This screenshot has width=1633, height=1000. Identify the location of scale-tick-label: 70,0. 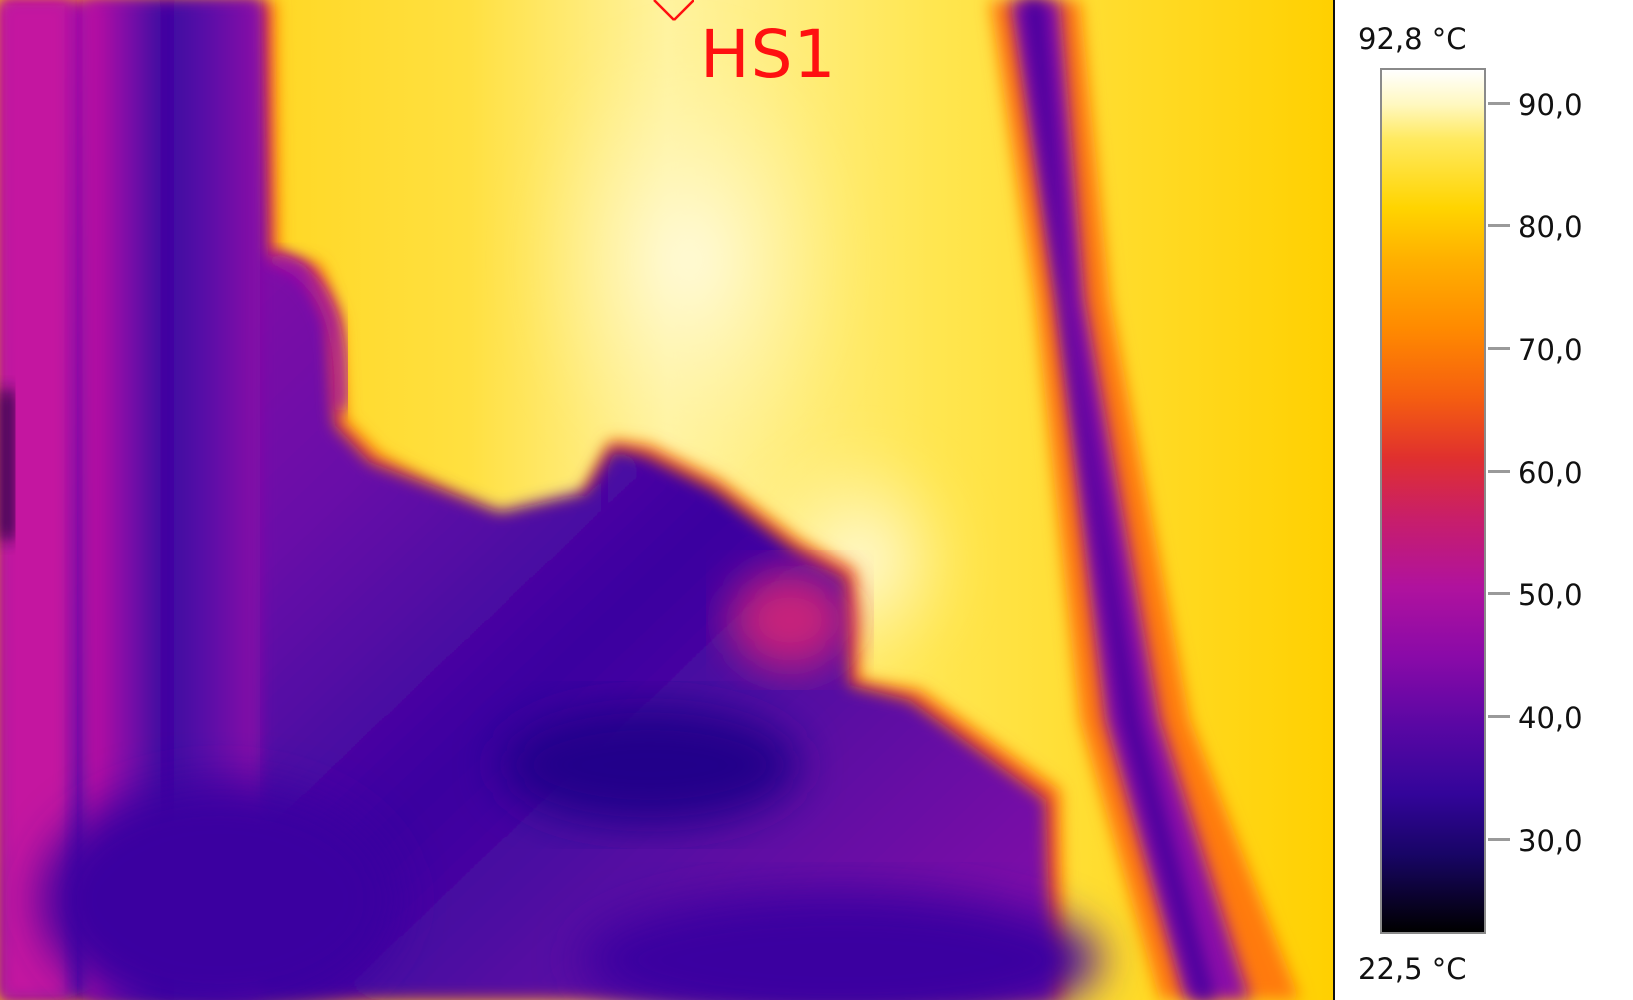
(1550, 350).